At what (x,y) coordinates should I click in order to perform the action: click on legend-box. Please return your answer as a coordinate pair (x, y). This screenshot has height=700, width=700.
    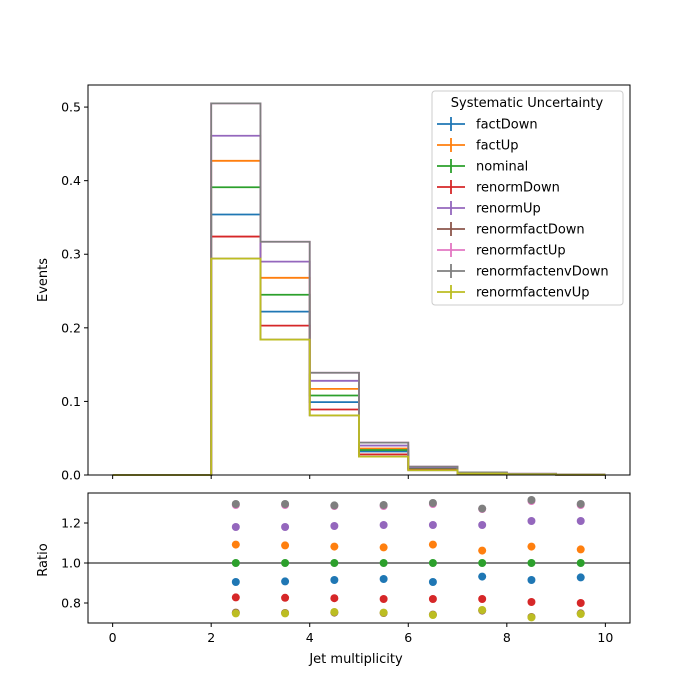
    Looking at the image, I should click on (527, 198).